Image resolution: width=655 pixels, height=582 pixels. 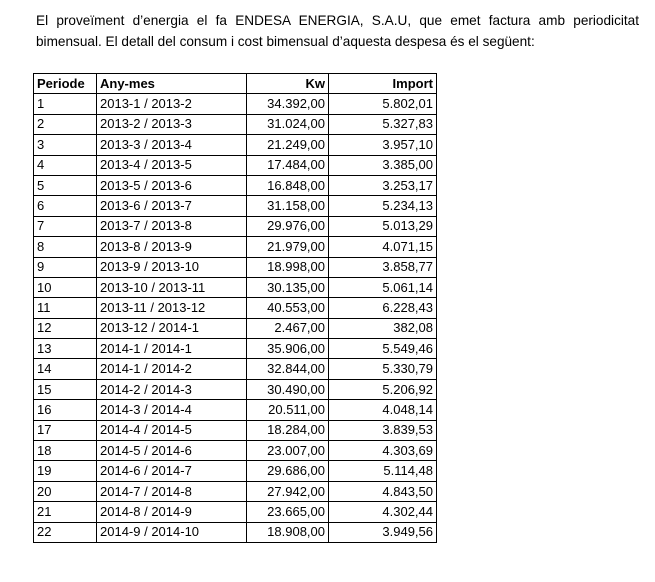 I want to click on cell-kw: 17.484,00, so click(x=287, y=165).